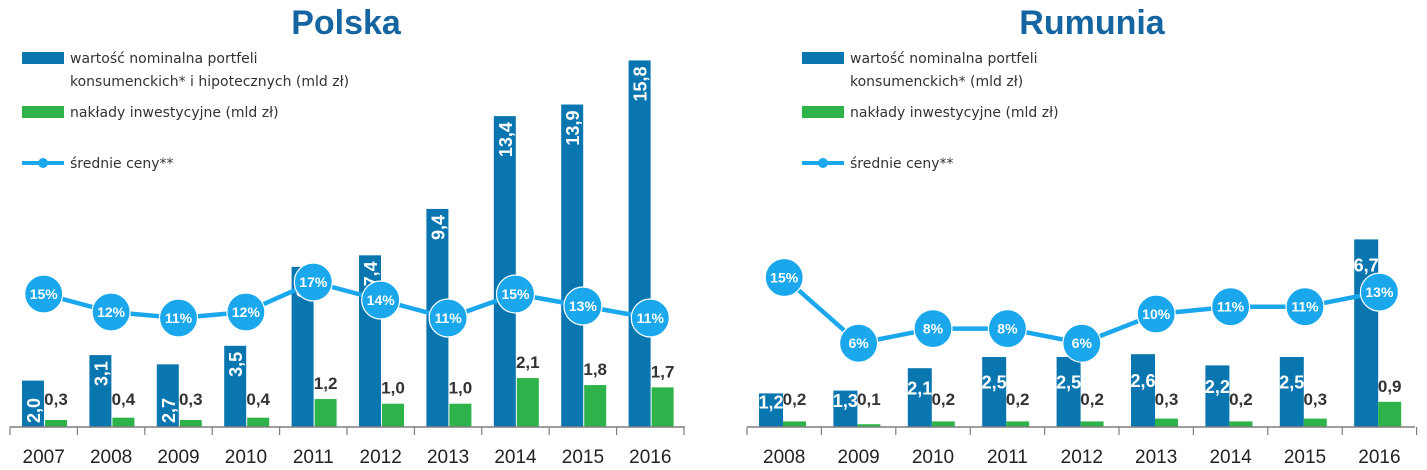  I want to click on x-tick-label: 2013, so click(1156, 457).